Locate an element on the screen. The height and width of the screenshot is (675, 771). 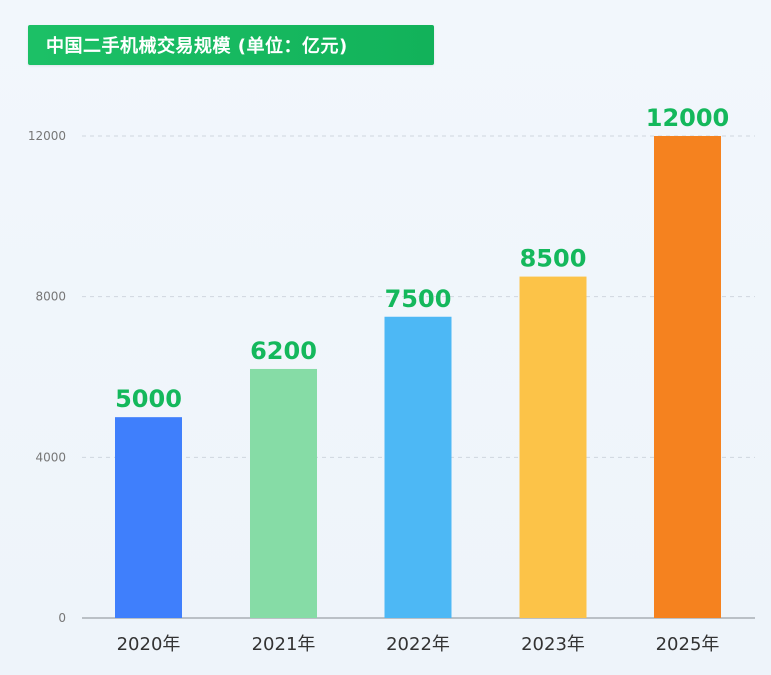
data-label: 7500 is located at coordinates (418, 299).